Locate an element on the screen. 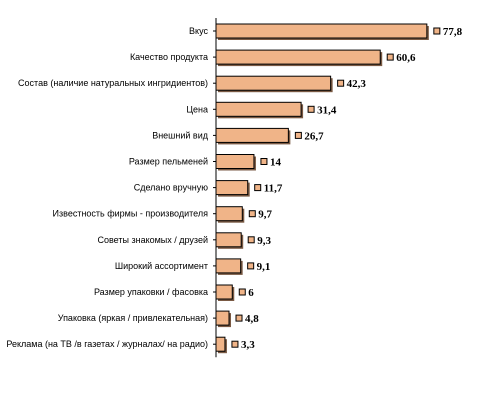 This screenshot has height=412, width=500. category-label: Цена is located at coordinates (197, 109).